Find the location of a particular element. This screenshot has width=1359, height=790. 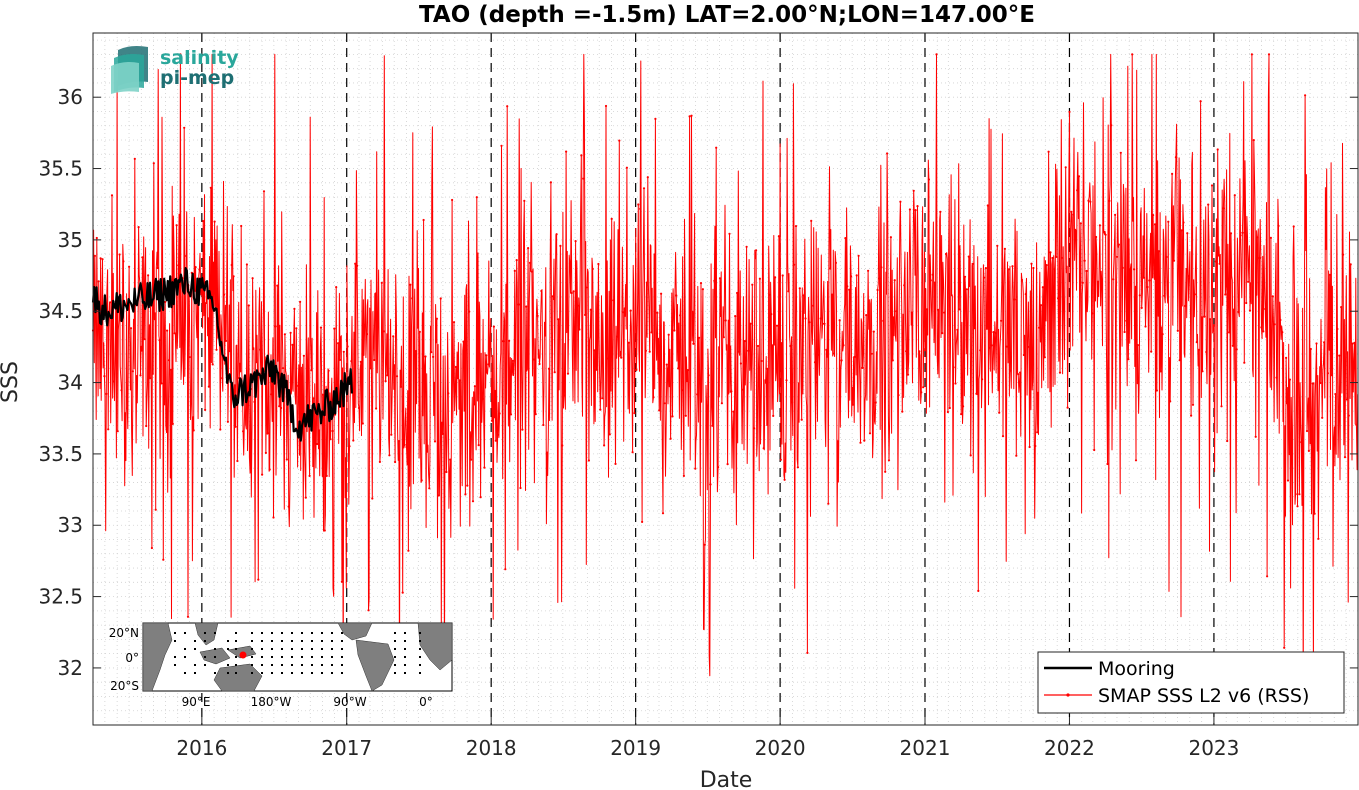

y-axis-label: SSS is located at coordinates (11, 382).